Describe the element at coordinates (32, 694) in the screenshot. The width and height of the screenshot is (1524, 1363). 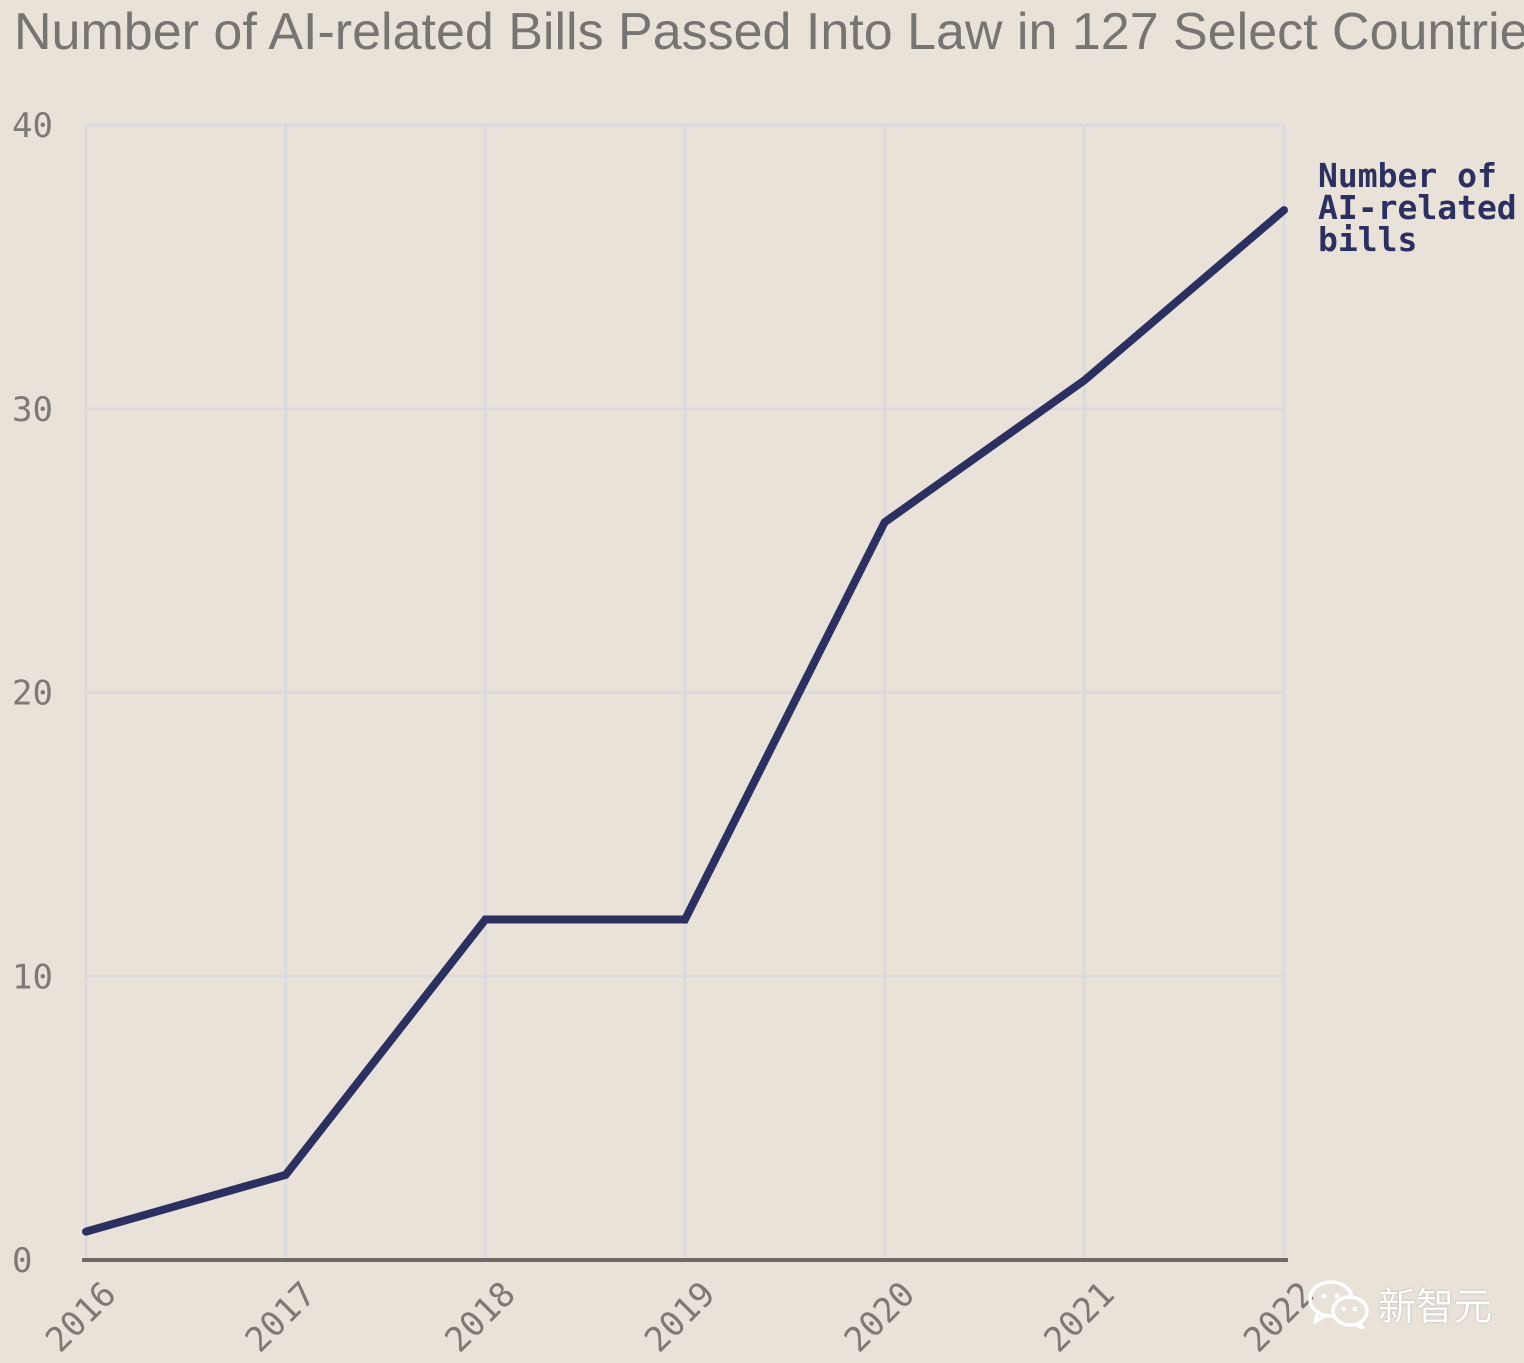
I see `y-tick-label: 20` at that location.